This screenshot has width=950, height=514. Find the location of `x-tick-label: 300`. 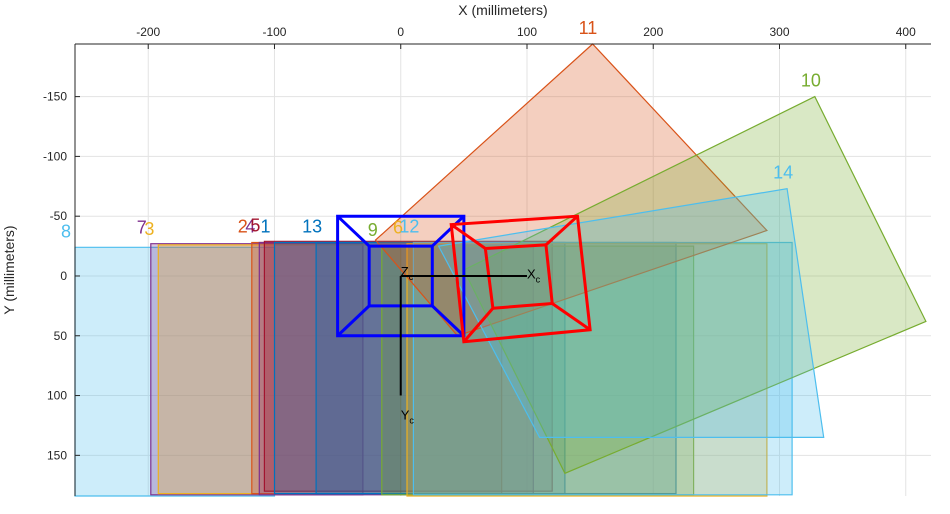

x-tick-label: 300 is located at coordinates (779, 32).